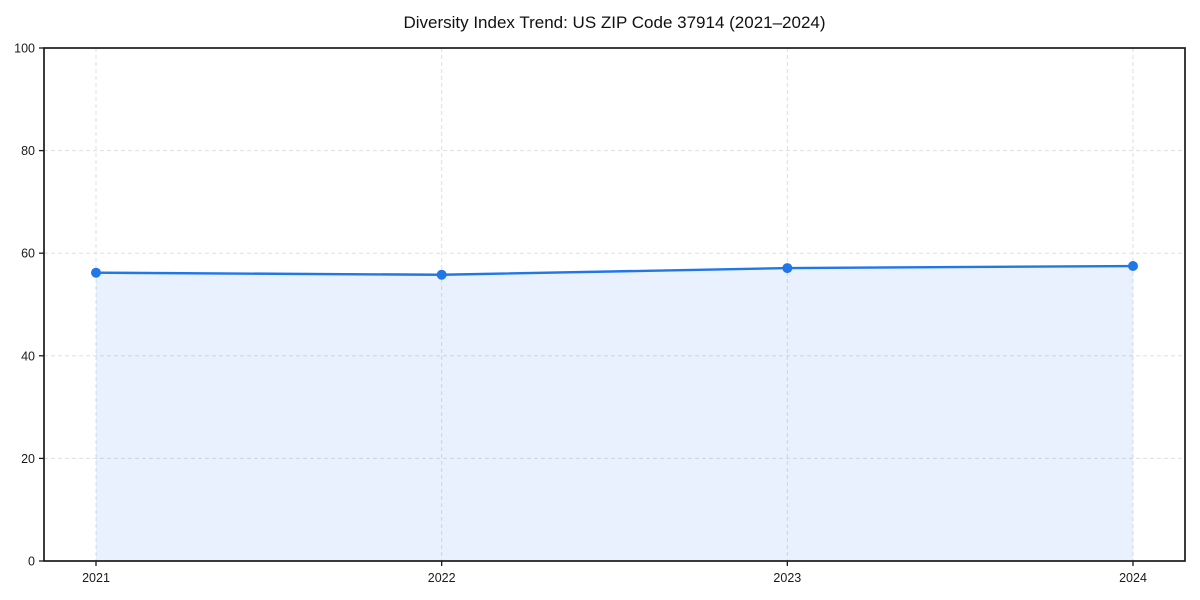 This screenshot has width=1200, height=600. Describe the element at coordinates (28, 459) in the screenshot. I see `y-axis-tick-label: 20` at that location.